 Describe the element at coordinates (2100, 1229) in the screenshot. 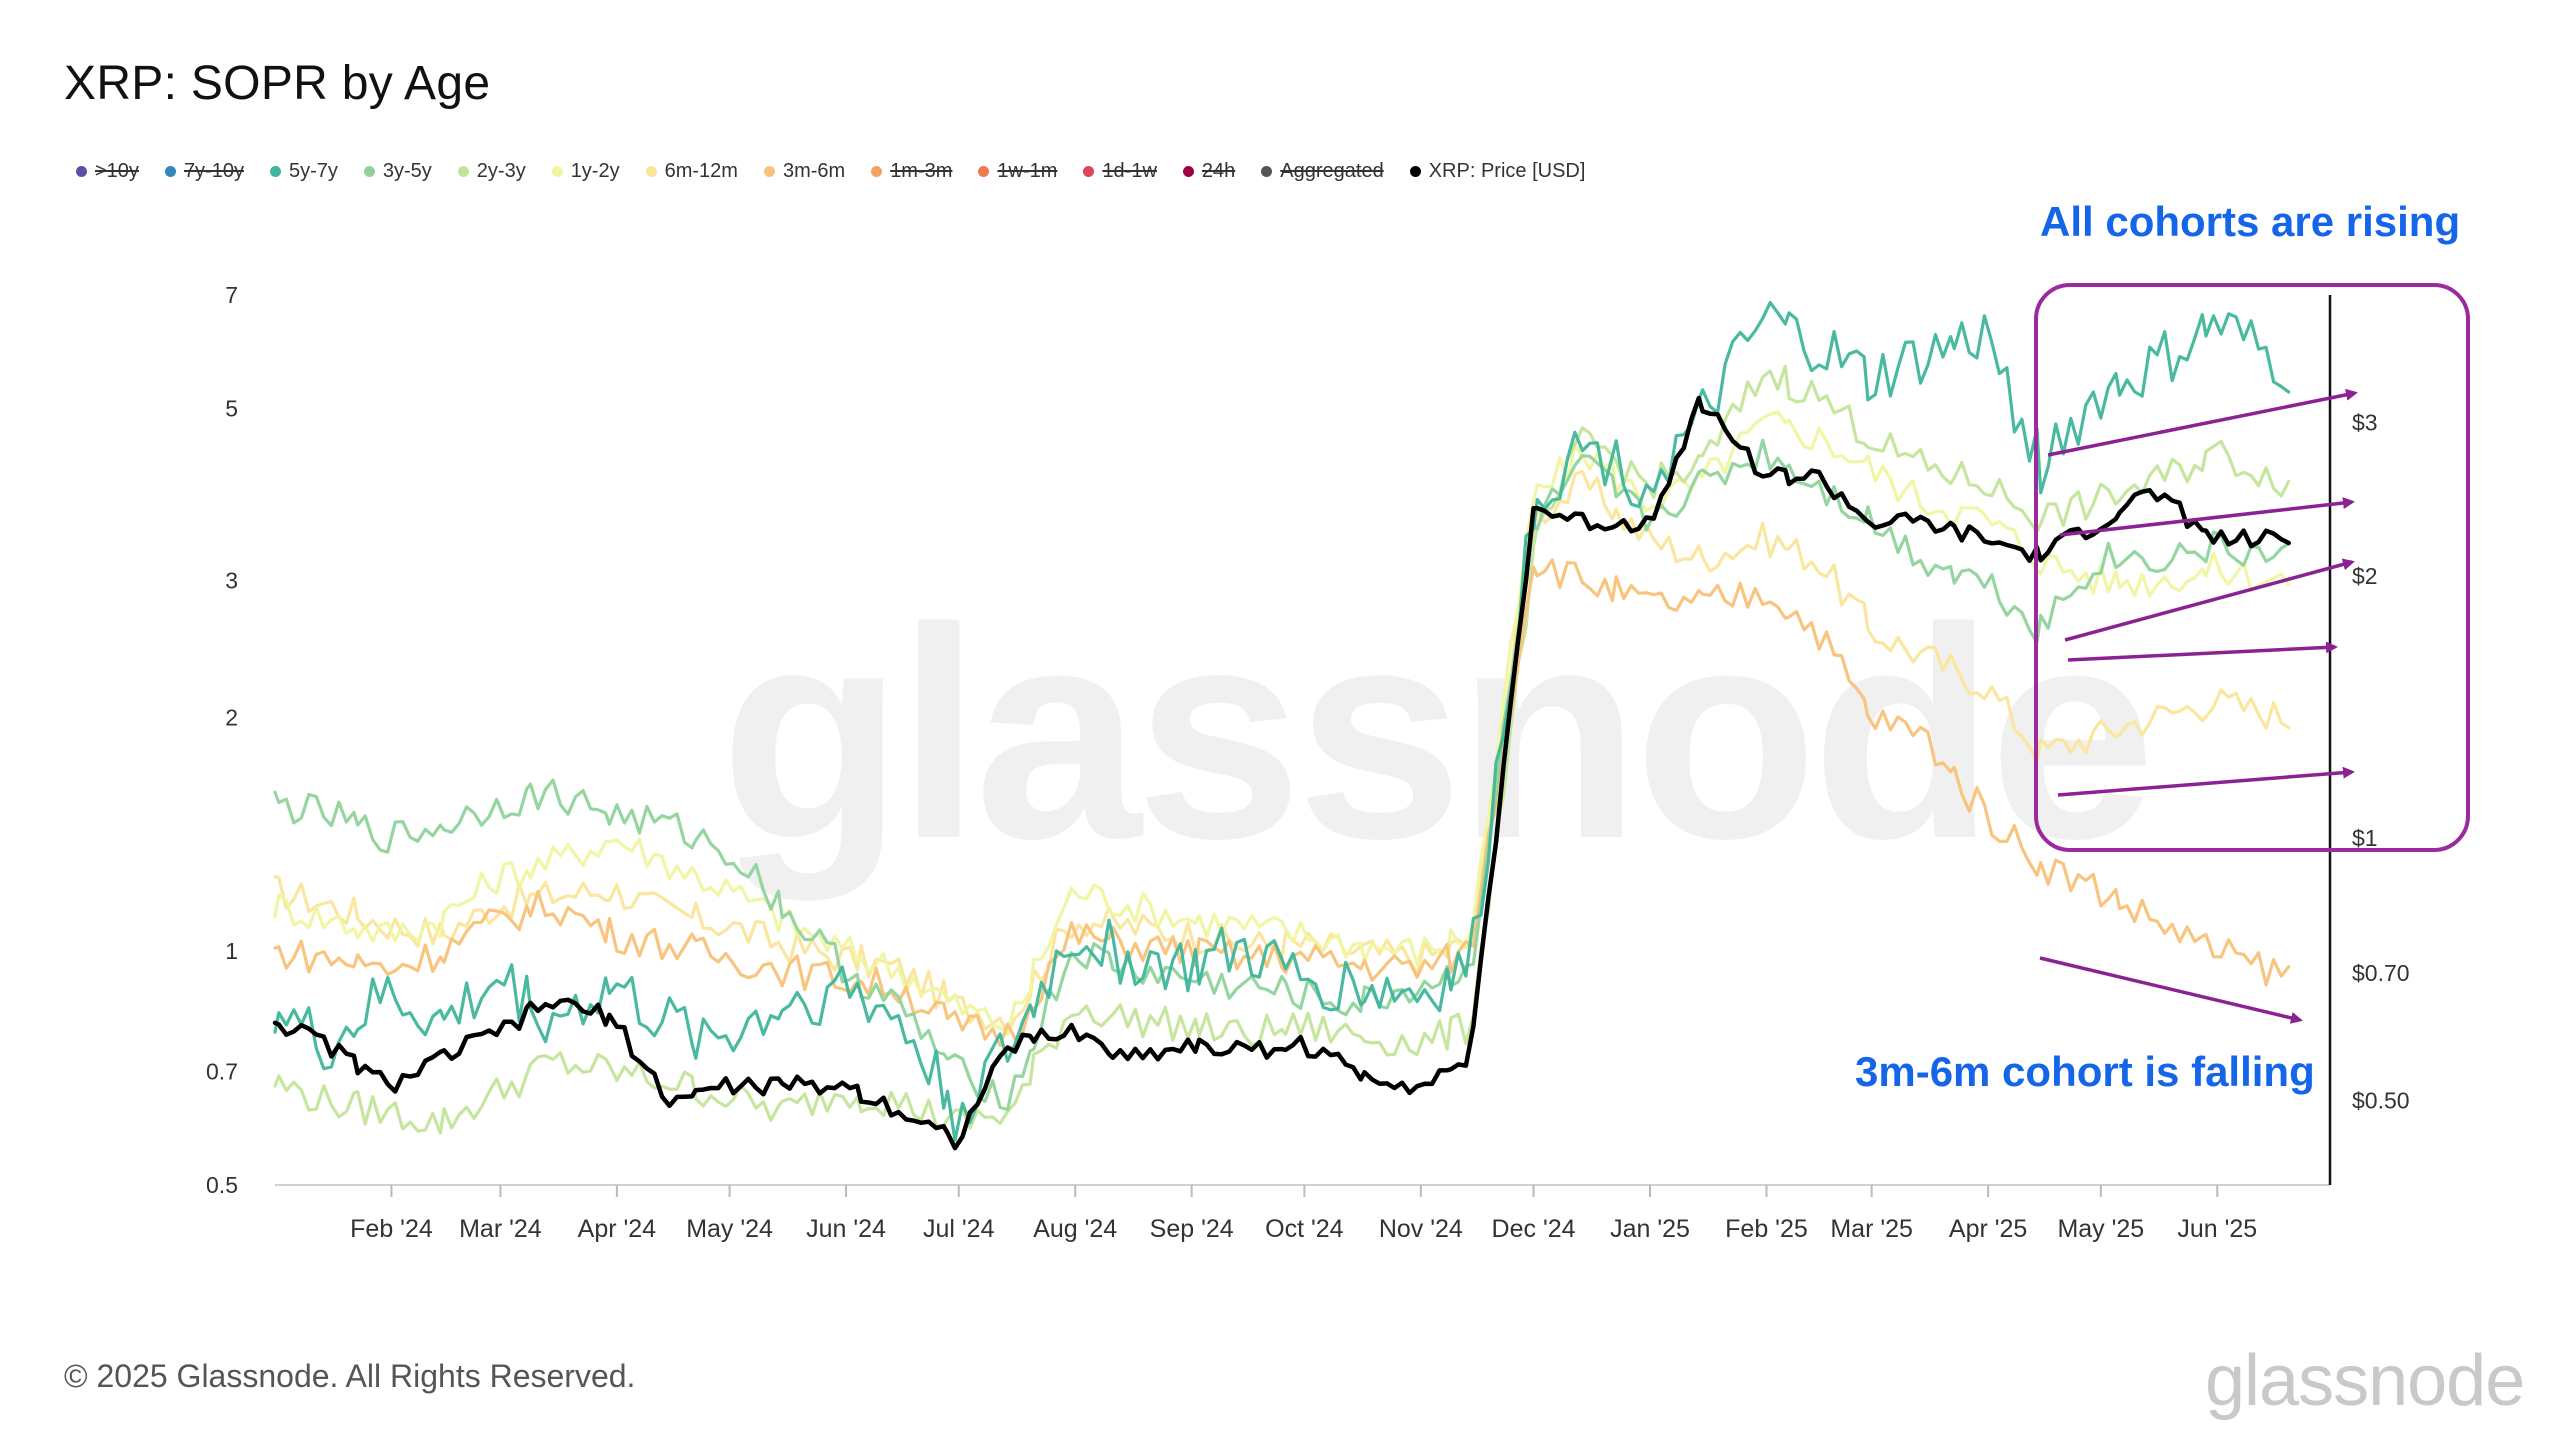

I see `x-tick-label: May '25` at that location.